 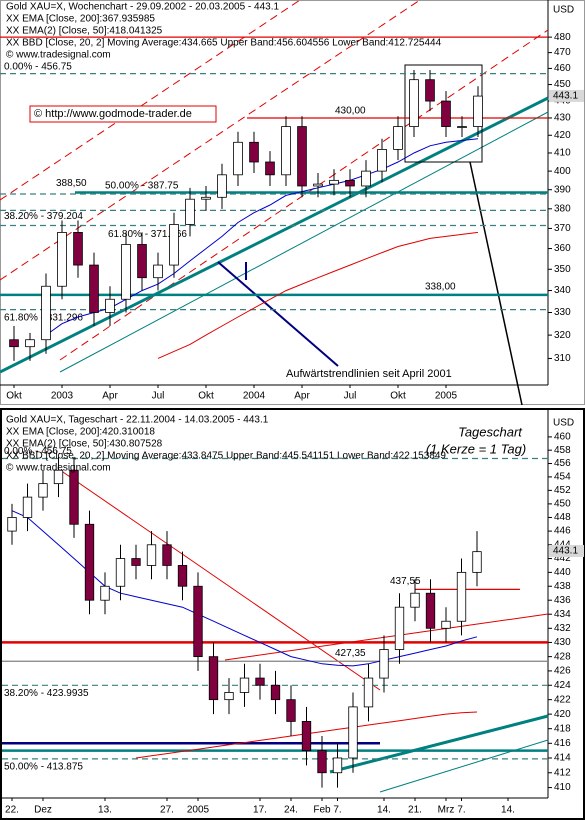 What do you see at coordinates (562, 248) in the screenshot?
I see `y-tick-label: 360` at bounding box center [562, 248].